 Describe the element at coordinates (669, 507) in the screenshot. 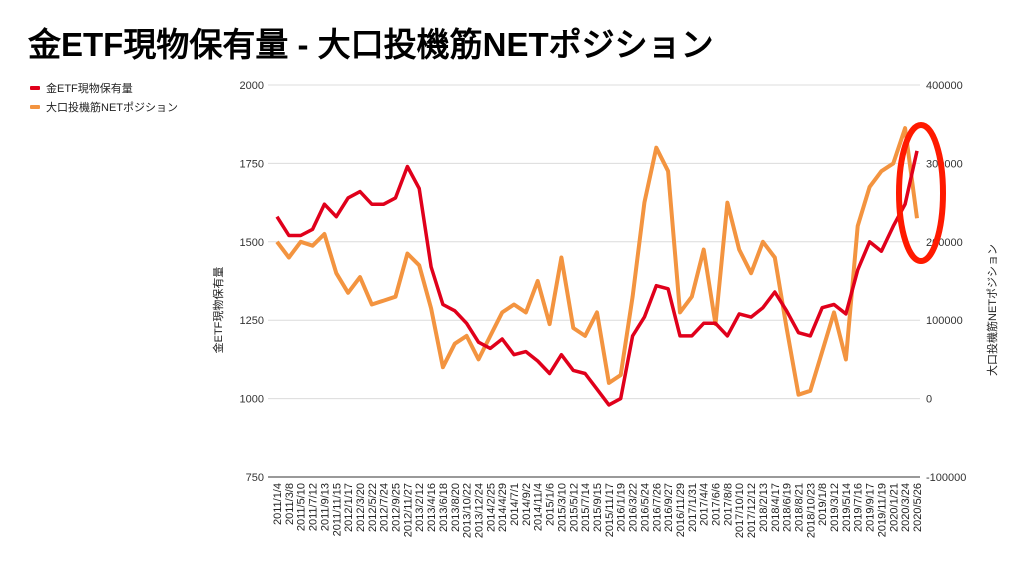

I see `x-tick: 2016/9/27` at that location.